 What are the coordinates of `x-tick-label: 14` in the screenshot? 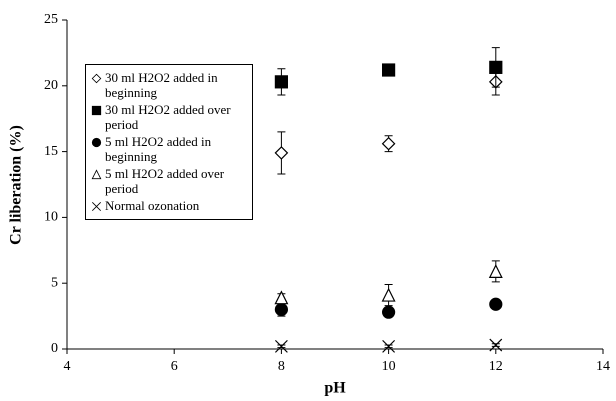 It's located at (603, 366).